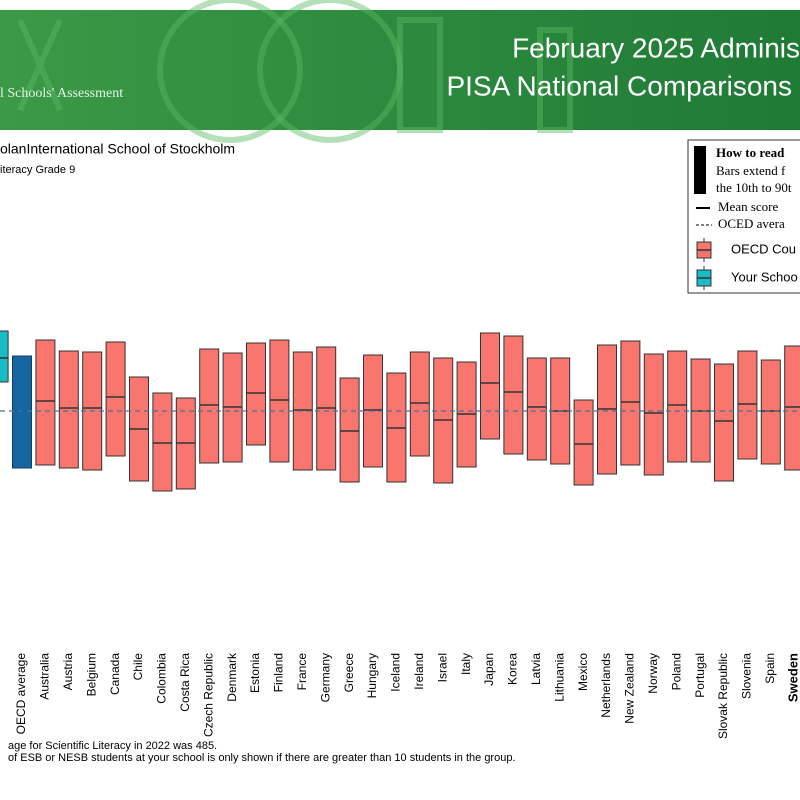 Image resolution: width=800 pixels, height=800 pixels. I want to click on header-title: February 2025 Adminis, so click(656, 47).